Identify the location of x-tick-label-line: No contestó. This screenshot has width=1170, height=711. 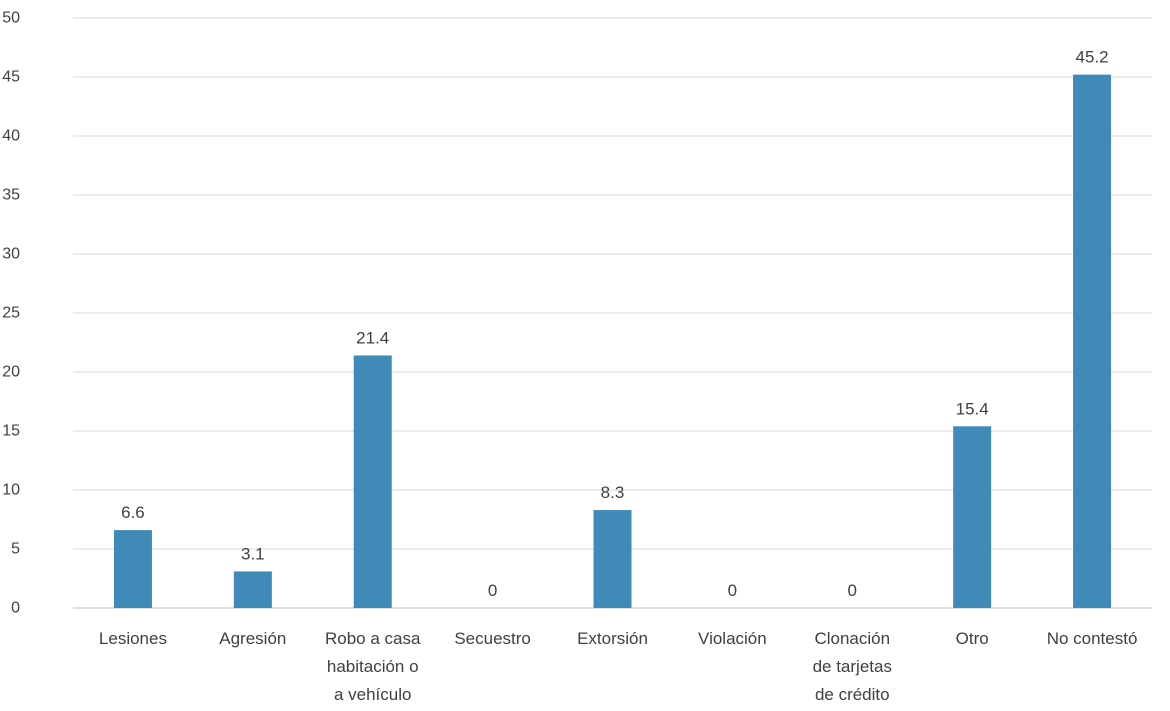
(1092, 638).